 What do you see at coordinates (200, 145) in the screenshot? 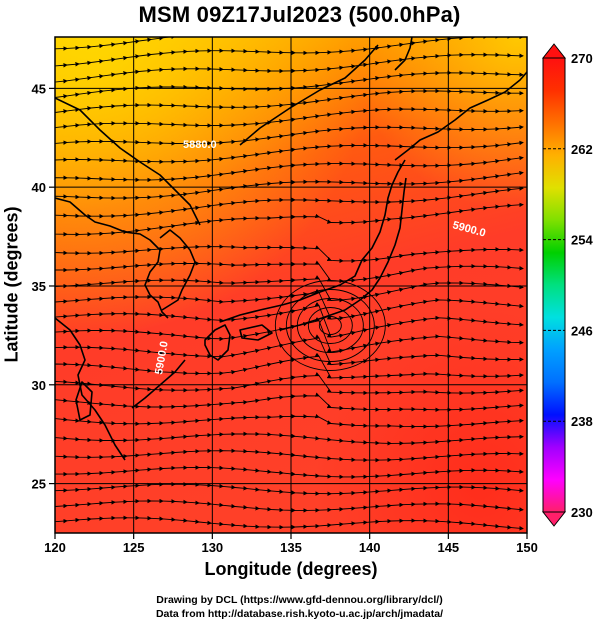
I see `contour-label-5880: 5880.0` at bounding box center [200, 145].